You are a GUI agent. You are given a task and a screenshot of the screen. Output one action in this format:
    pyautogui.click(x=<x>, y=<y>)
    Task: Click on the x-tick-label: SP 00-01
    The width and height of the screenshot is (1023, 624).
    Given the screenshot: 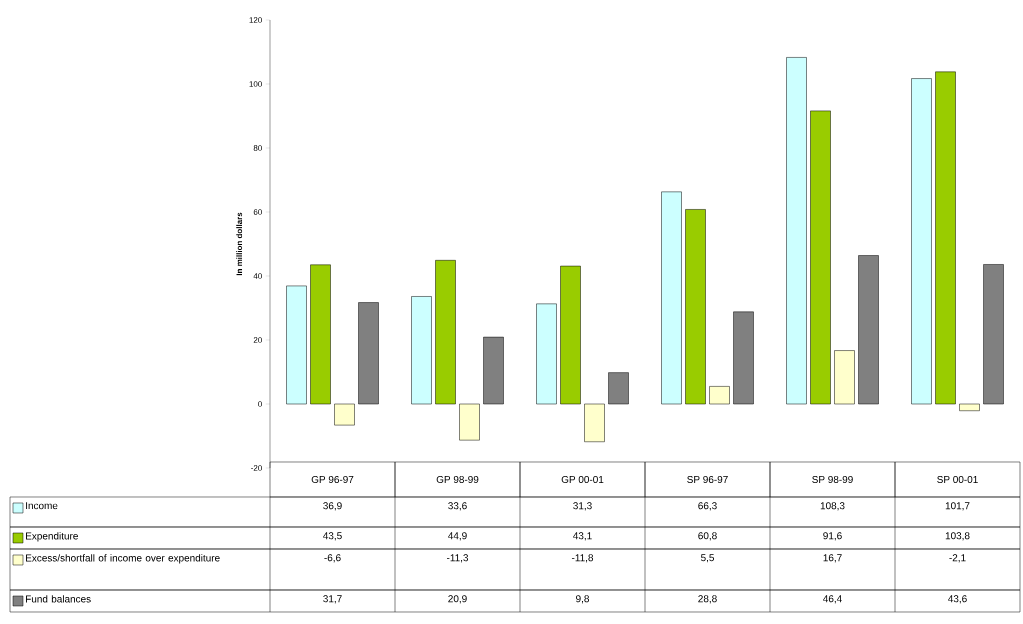 What is the action you would take?
    pyautogui.click(x=957, y=479)
    